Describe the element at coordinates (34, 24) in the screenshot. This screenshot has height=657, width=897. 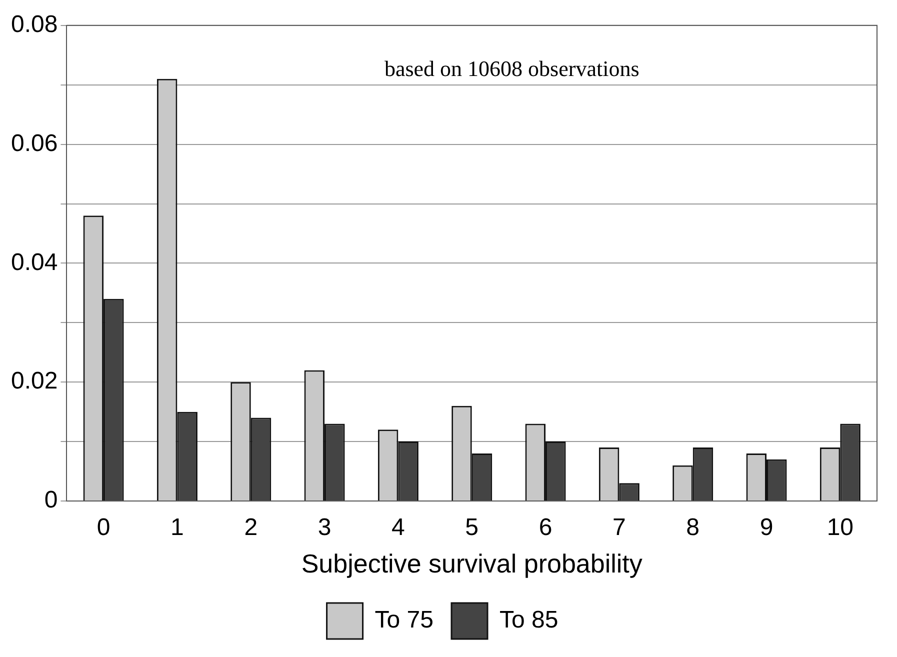
I see `y-tick-label: 0.08` at that location.